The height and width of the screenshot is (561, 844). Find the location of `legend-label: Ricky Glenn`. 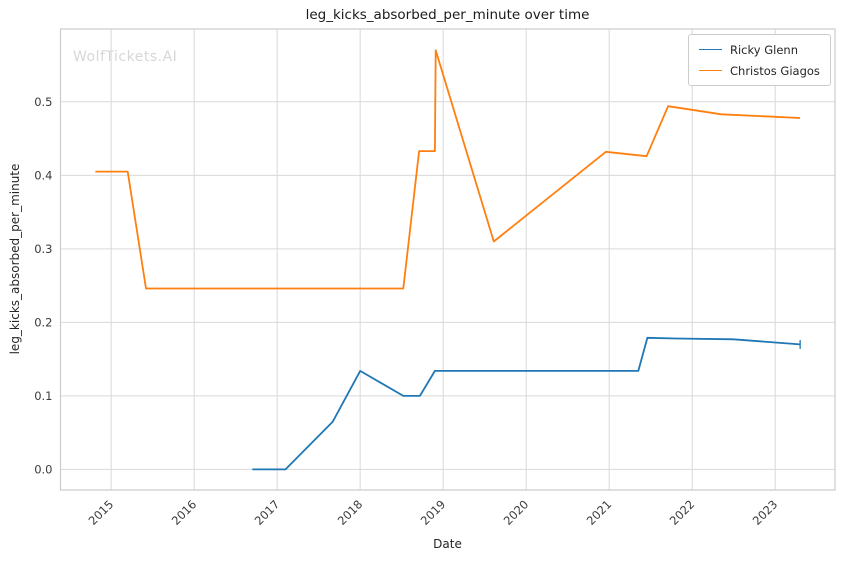

legend-label: Ricky Glenn is located at coordinates (764, 49).